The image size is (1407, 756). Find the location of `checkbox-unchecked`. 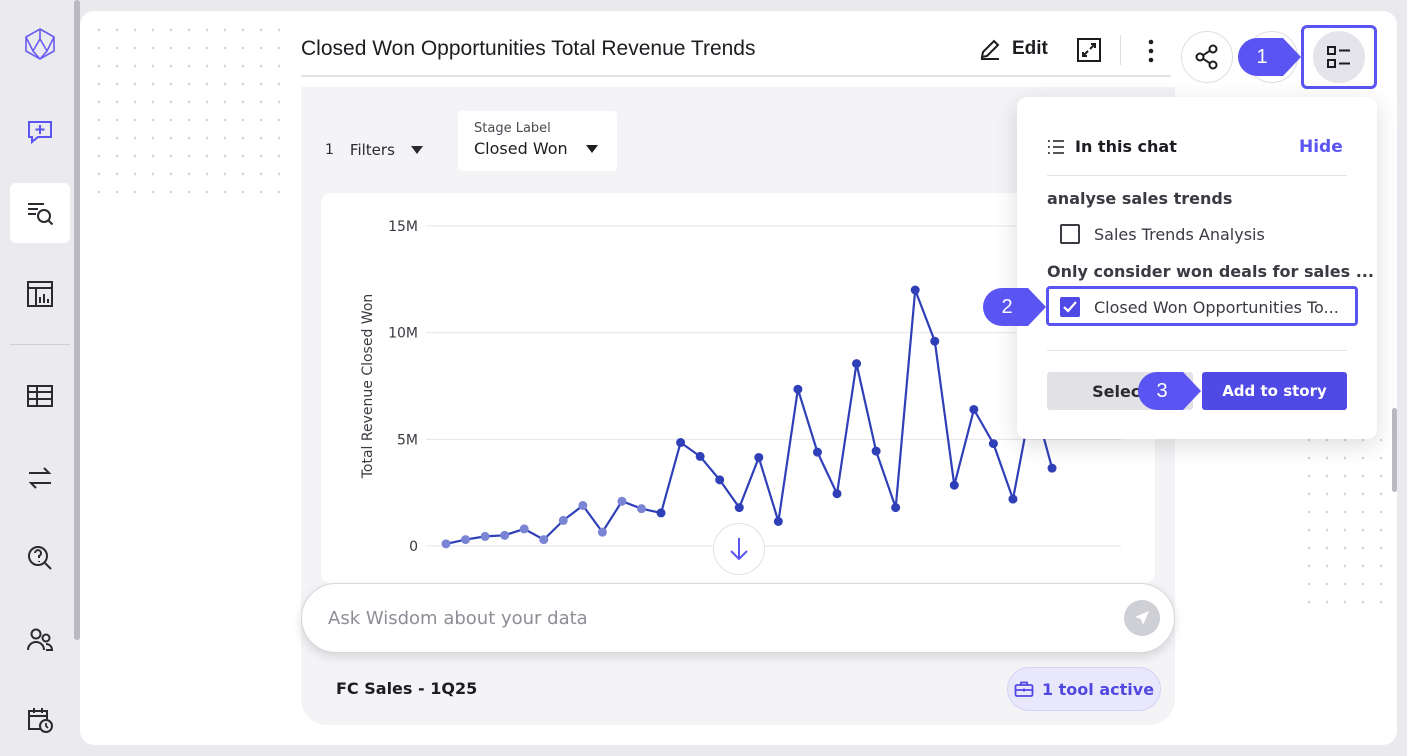

checkbox-unchecked is located at coordinates (1070, 234).